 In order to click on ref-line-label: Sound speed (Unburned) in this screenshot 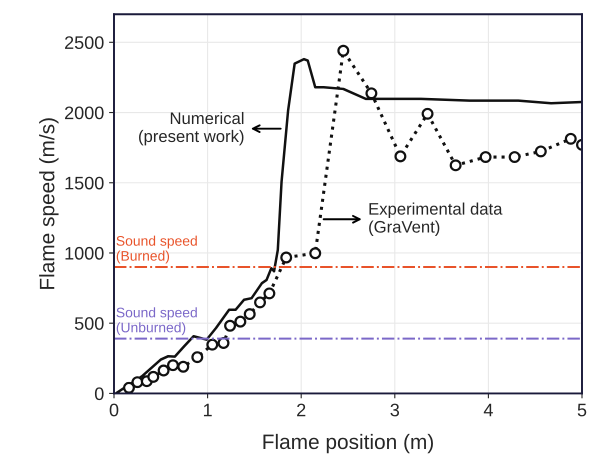, I will do `click(156, 321)`.